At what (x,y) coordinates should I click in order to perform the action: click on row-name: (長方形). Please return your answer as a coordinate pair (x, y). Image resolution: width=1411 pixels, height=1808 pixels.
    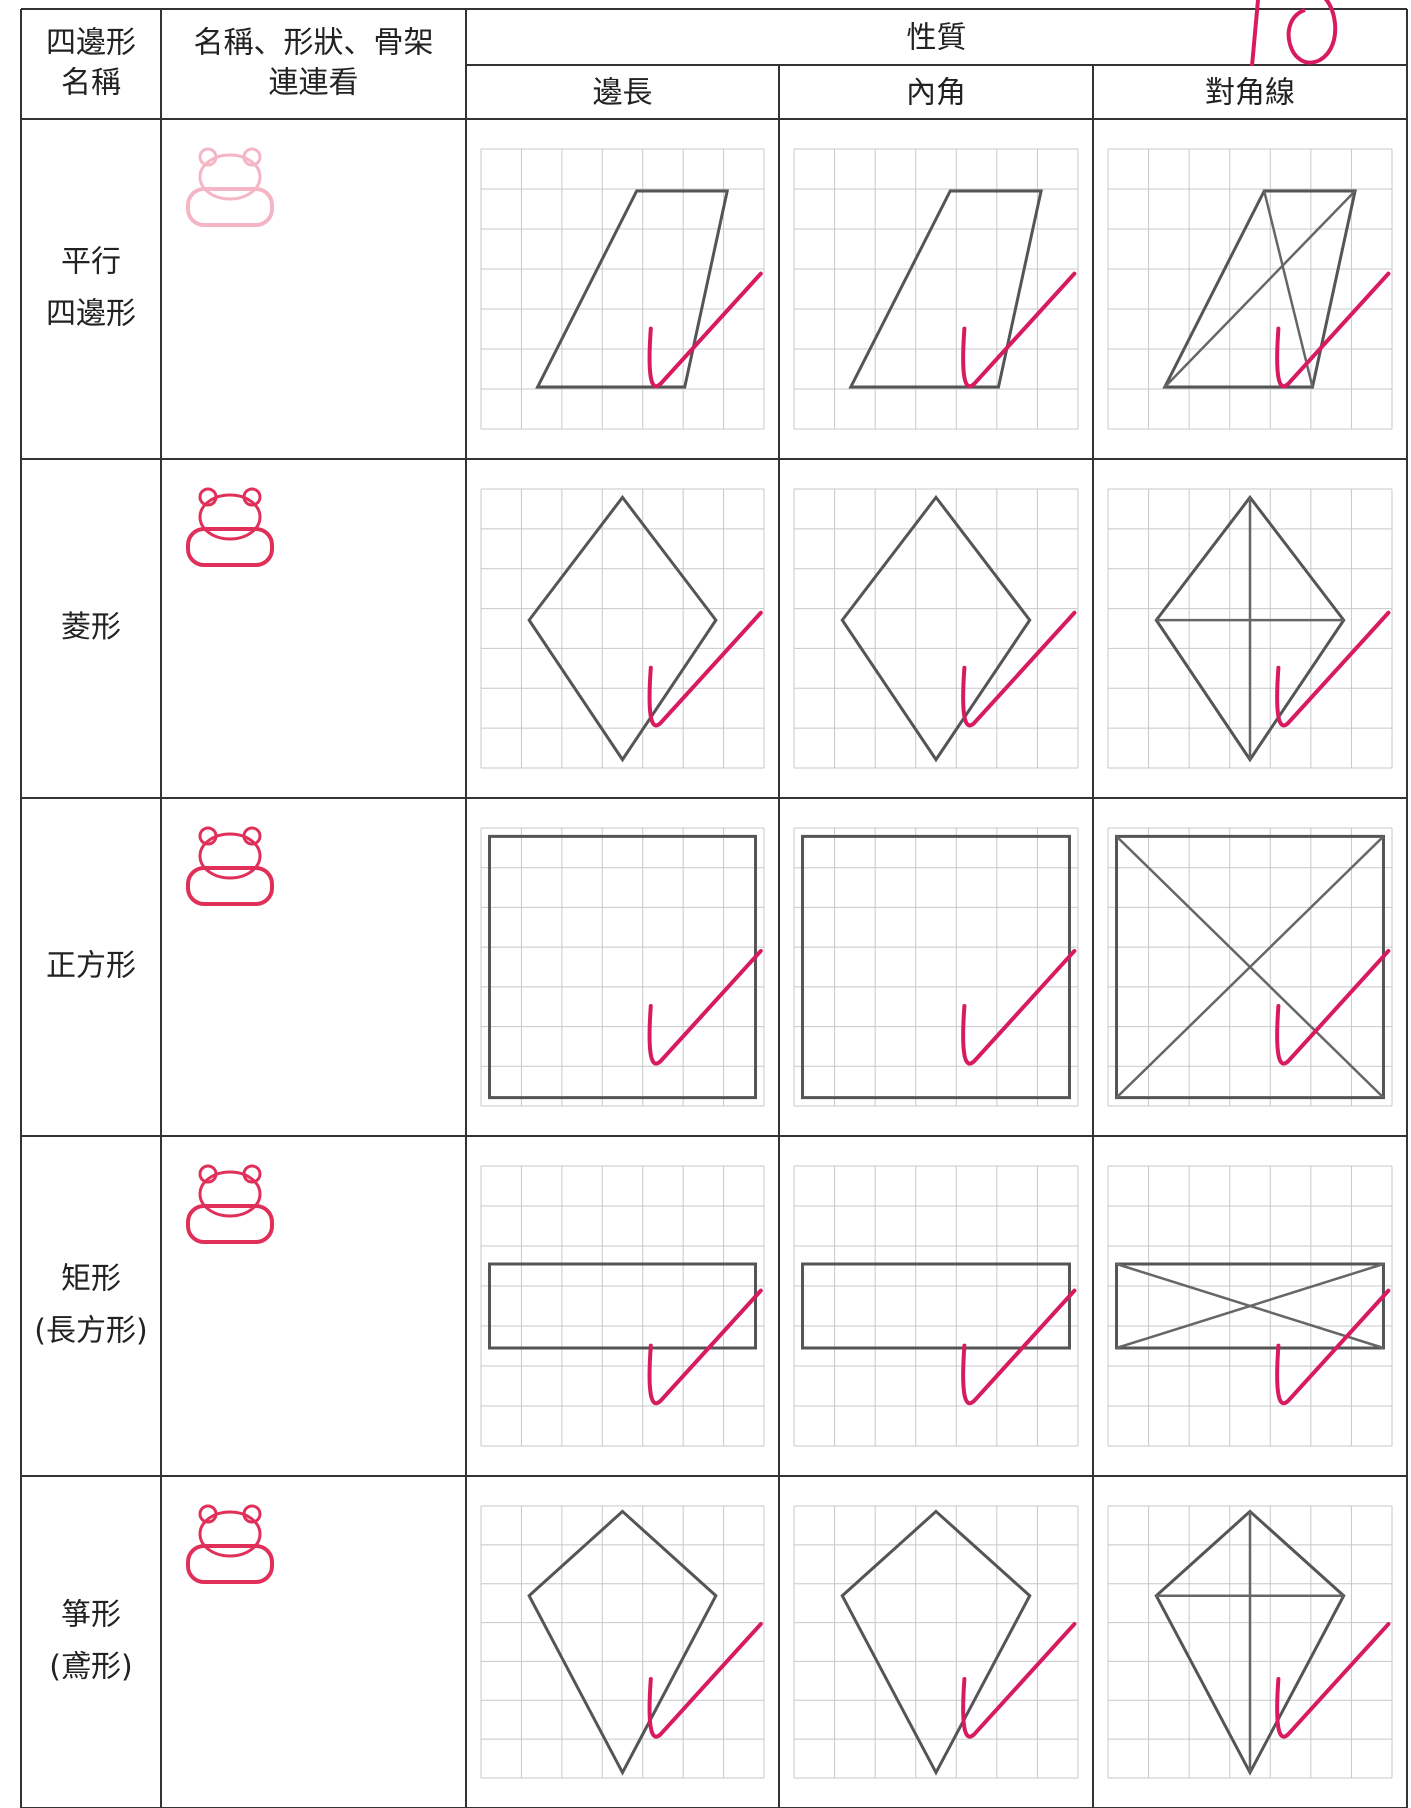
    Looking at the image, I should click on (90, 1331).